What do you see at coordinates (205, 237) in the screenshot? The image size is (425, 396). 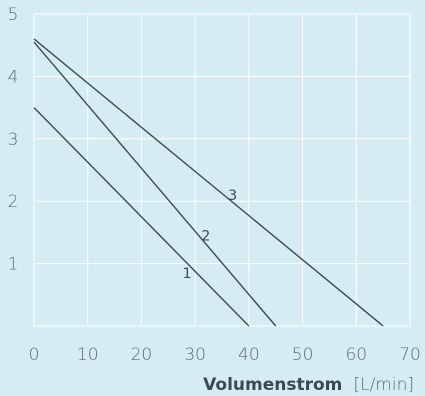 I see `series-label-2: 2` at bounding box center [205, 237].